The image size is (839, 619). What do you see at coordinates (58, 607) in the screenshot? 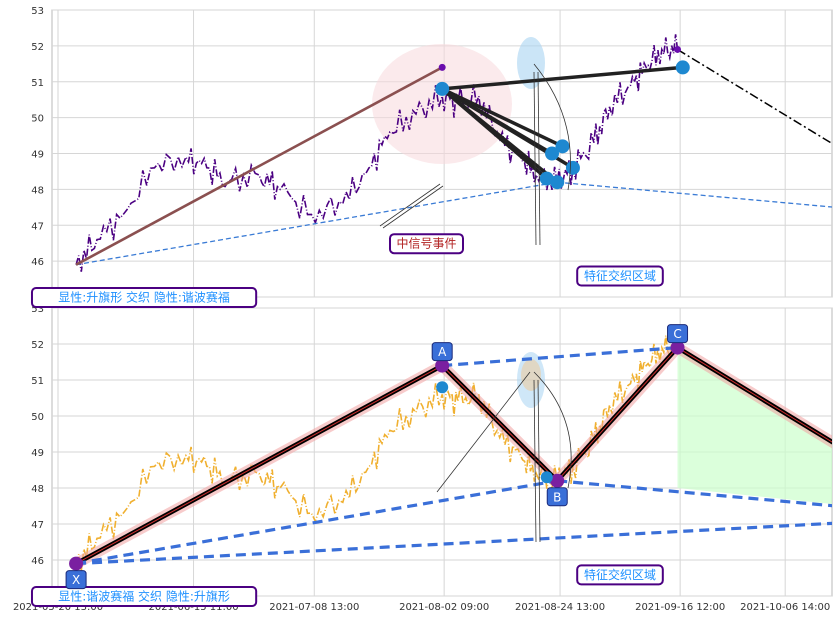
I see `x-tick-label: 2021-05-20 13:00` at bounding box center [58, 607].